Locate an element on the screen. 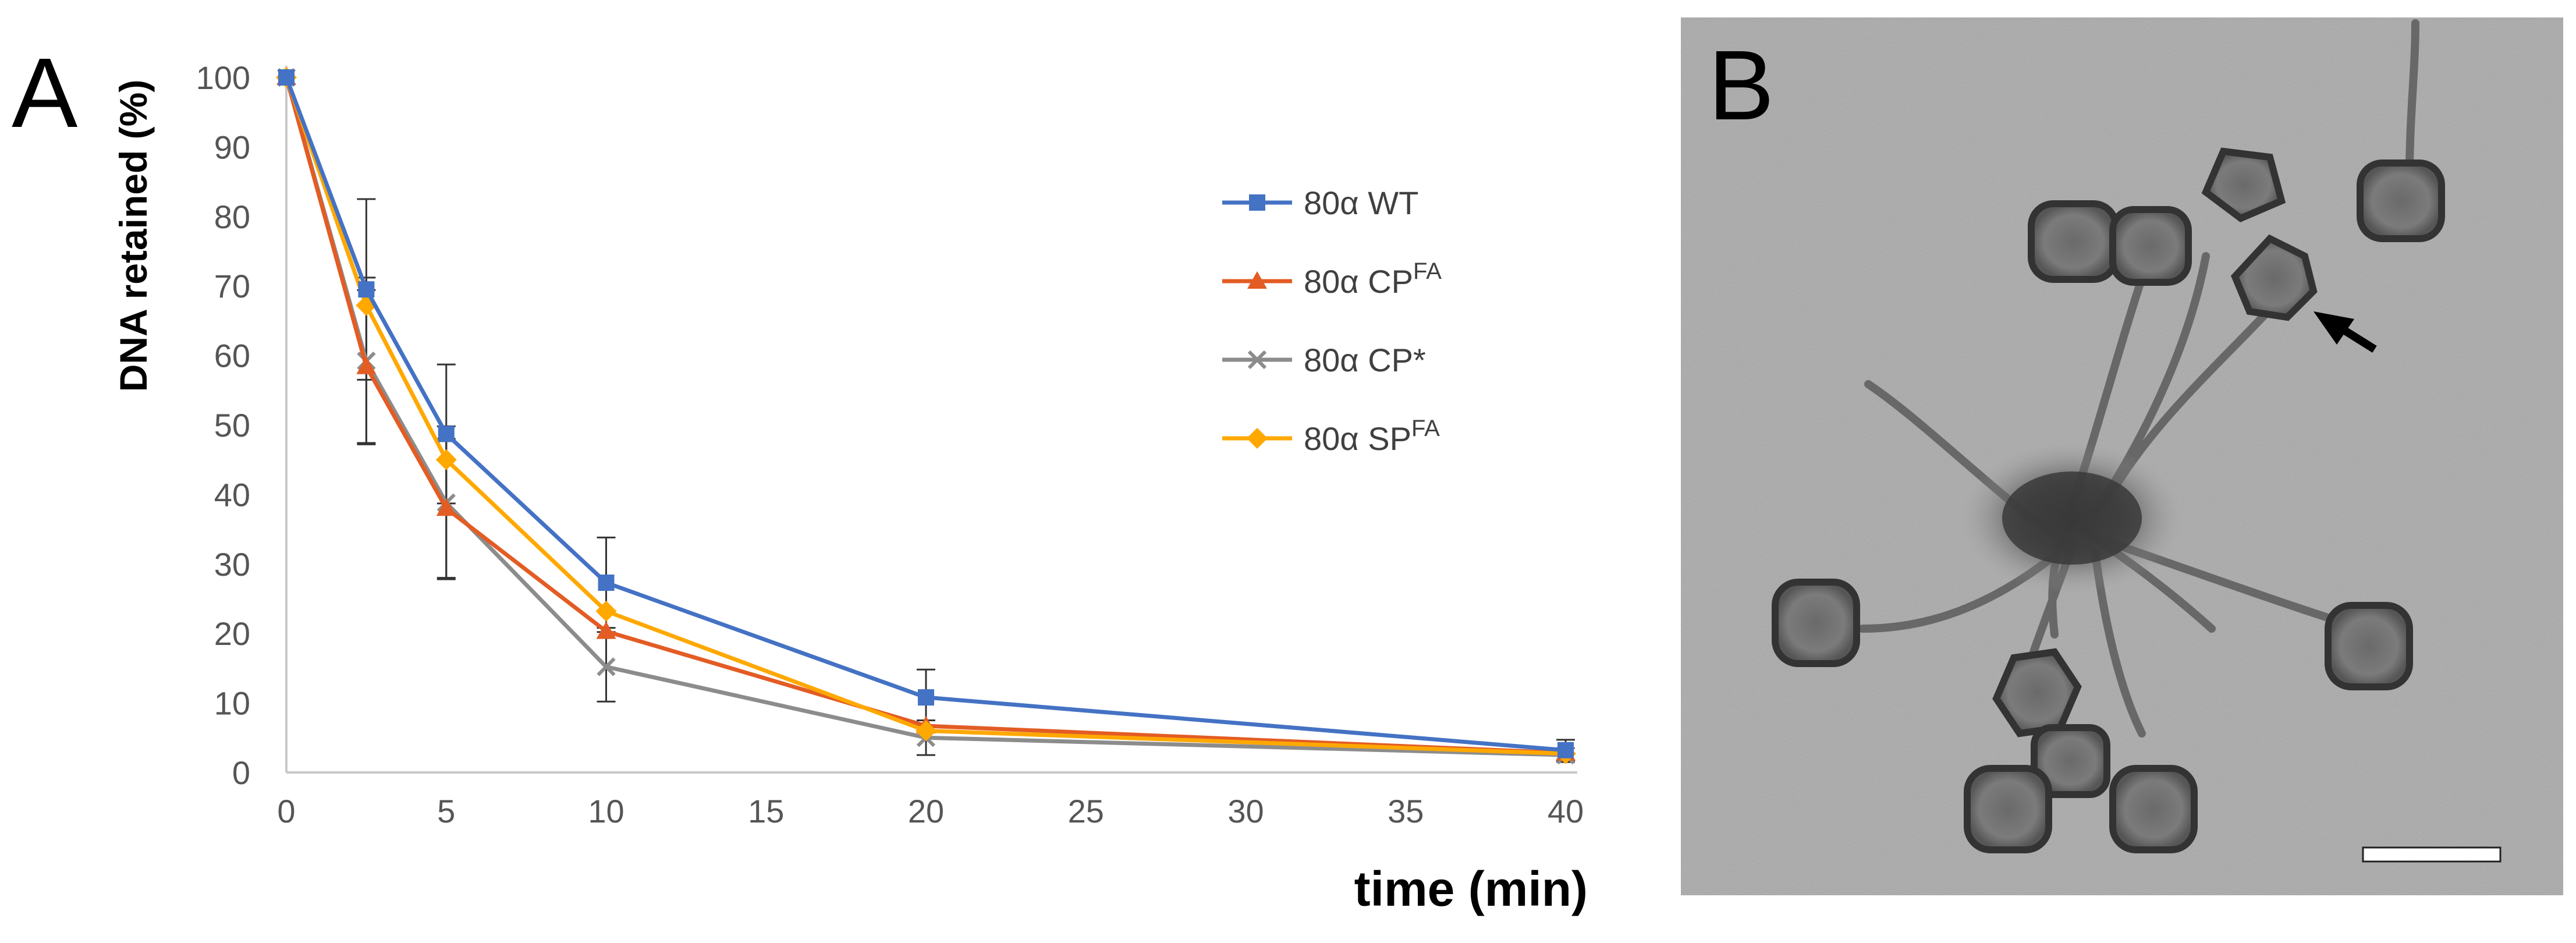 Image resolution: width=2576 pixels, height=943 pixels. x-tick-label: 20 is located at coordinates (926, 811).